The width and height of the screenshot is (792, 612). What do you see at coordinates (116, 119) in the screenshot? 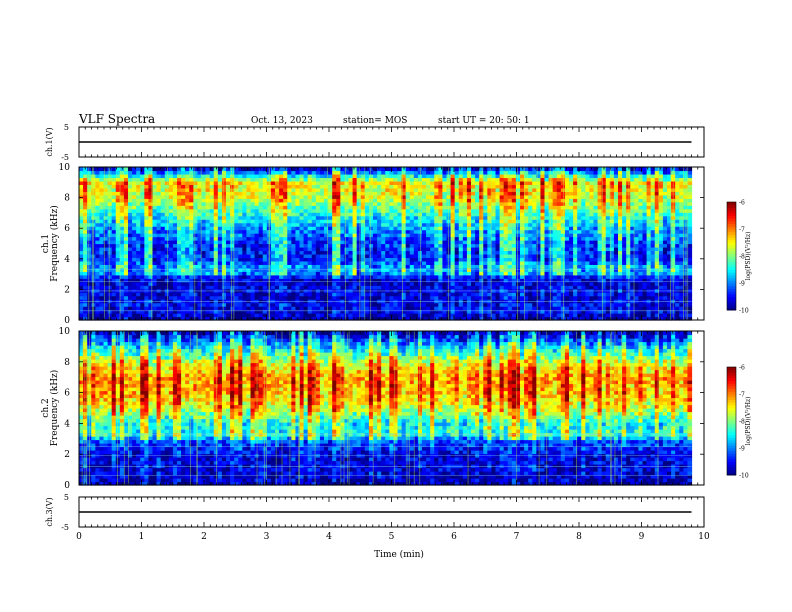
I see `figure-title: VLF Spectra` at bounding box center [116, 119].